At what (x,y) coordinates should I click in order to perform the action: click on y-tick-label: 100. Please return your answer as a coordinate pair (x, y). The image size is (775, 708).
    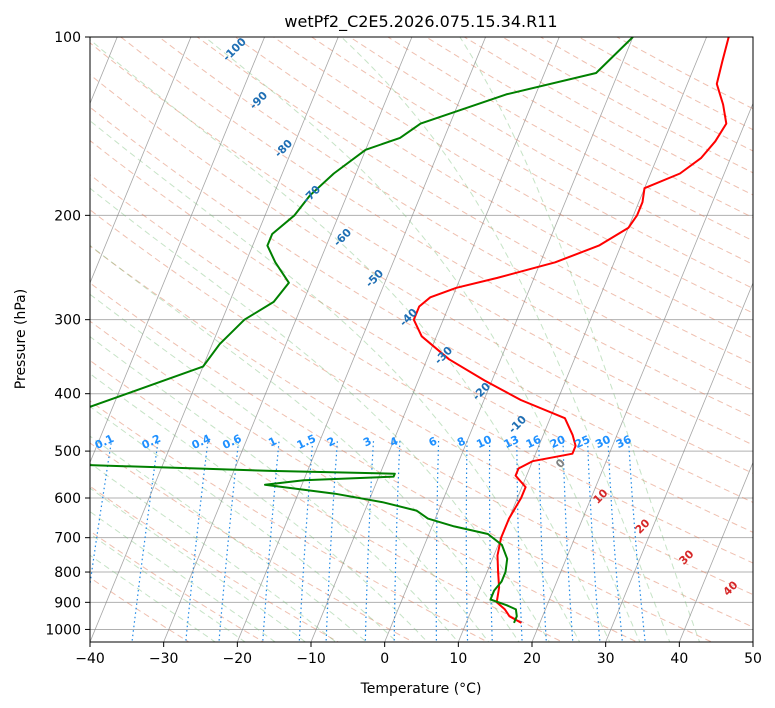
    Looking at the image, I should click on (67, 38).